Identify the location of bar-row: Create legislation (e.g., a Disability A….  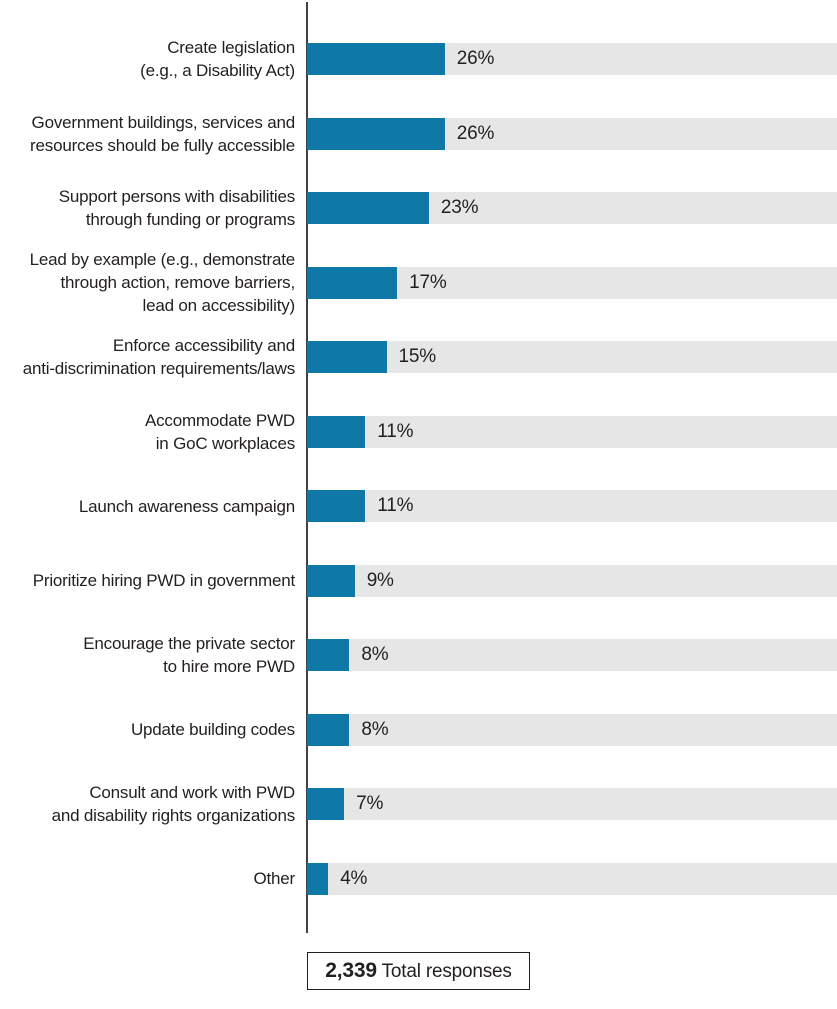
(418, 59).